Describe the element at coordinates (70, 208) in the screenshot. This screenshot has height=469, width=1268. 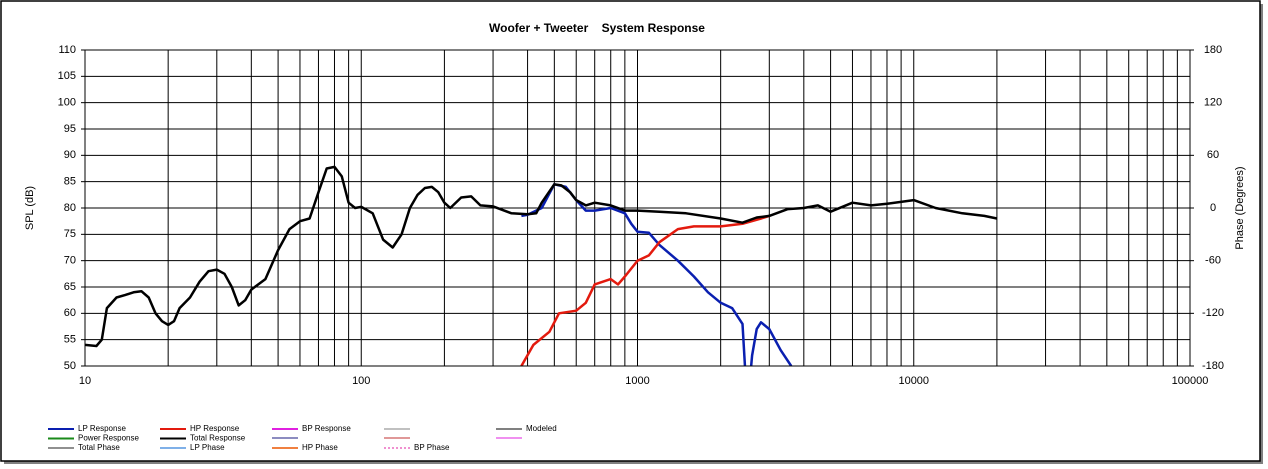
I see `y-tick-label: 80` at that location.